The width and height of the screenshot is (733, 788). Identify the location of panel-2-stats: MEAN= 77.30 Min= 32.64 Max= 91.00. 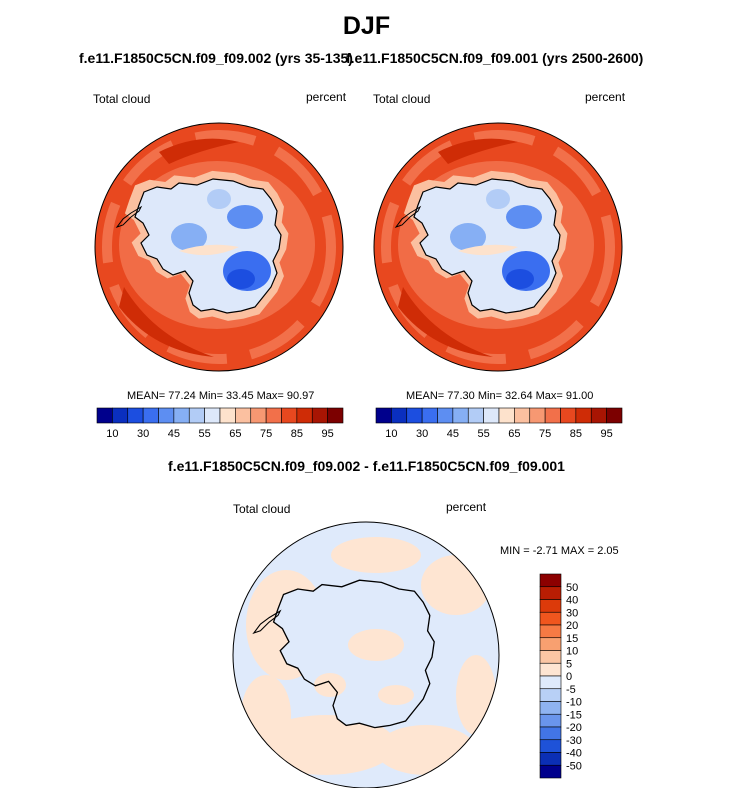
(500, 396).